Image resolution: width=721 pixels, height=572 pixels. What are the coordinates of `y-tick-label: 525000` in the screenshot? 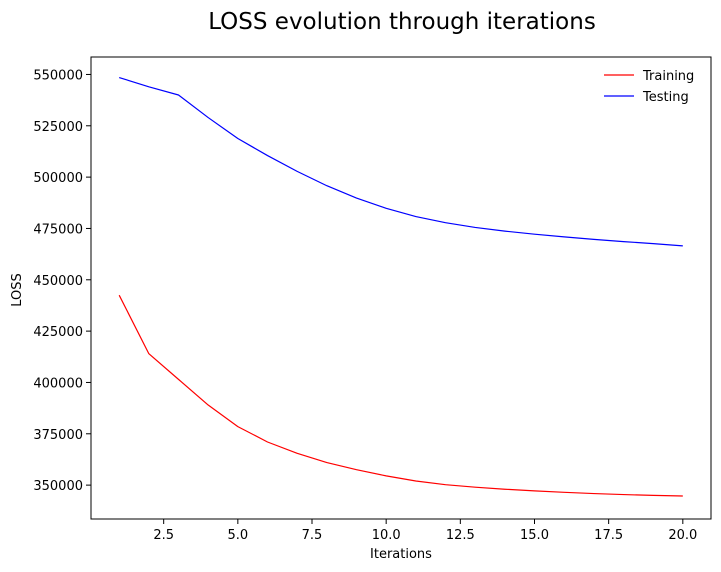 It's located at (58, 127).